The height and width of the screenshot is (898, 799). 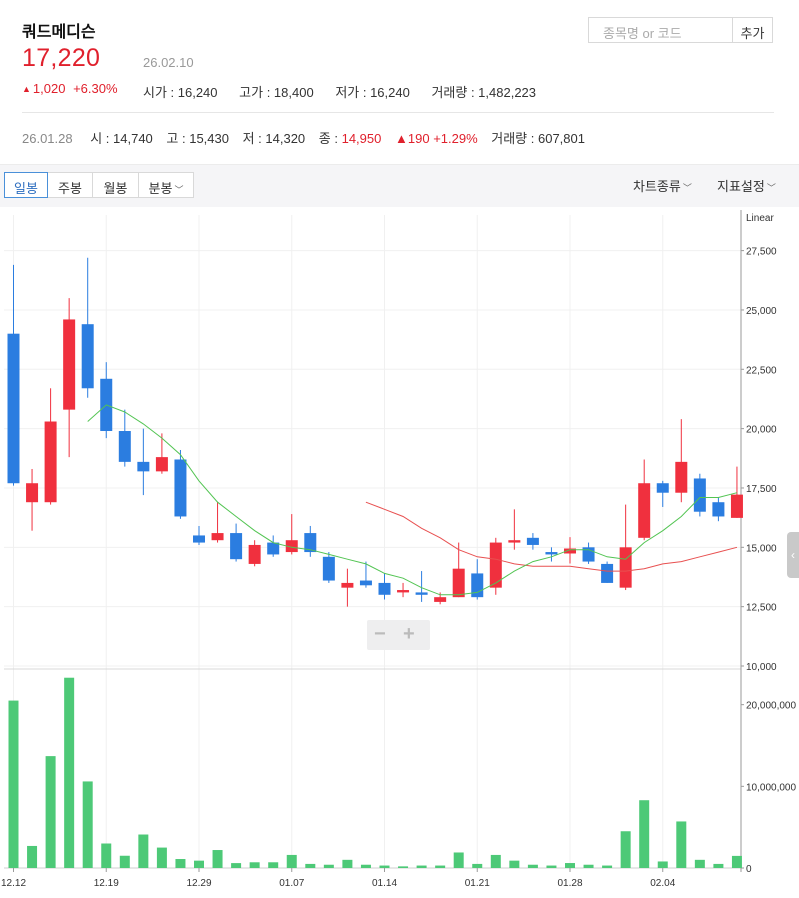 What do you see at coordinates (761, 311) in the screenshot?
I see `price-tick-label: 25,000` at bounding box center [761, 311].